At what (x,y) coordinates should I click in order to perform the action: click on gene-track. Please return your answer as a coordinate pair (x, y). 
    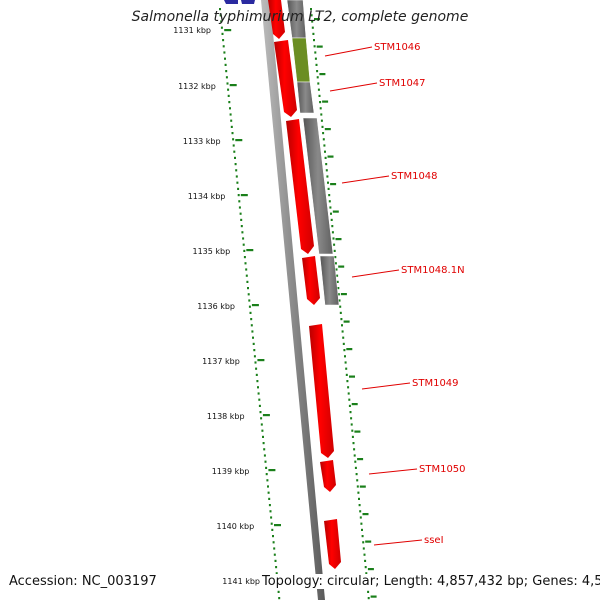
    Looking at the image, I should click on (304, 284).